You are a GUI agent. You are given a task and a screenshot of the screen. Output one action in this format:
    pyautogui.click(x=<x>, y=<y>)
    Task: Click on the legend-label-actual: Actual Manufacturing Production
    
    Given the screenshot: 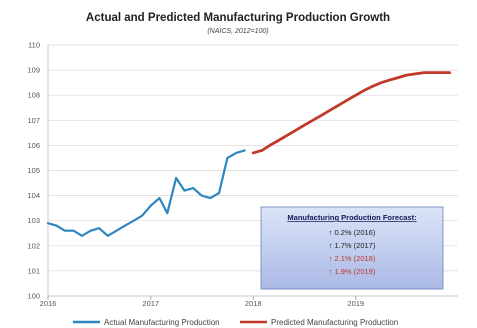 What is the action you would take?
    pyautogui.click(x=162, y=322)
    